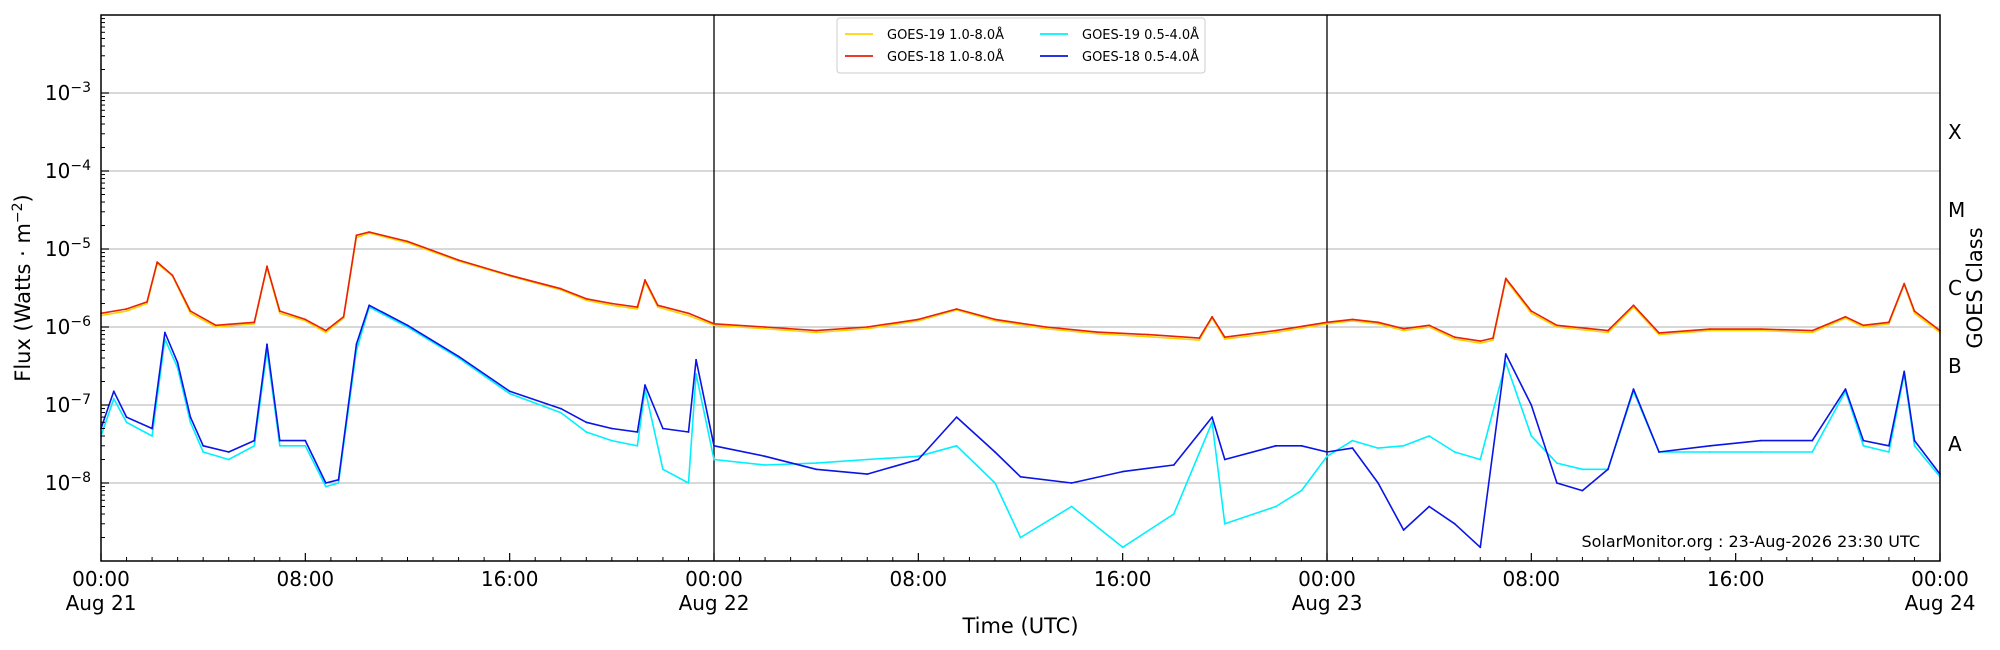  What do you see at coordinates (1019, 626) in the screenshot?
I see `x-axis-title: Time (UTC)` at bounding box center [1019, 626].